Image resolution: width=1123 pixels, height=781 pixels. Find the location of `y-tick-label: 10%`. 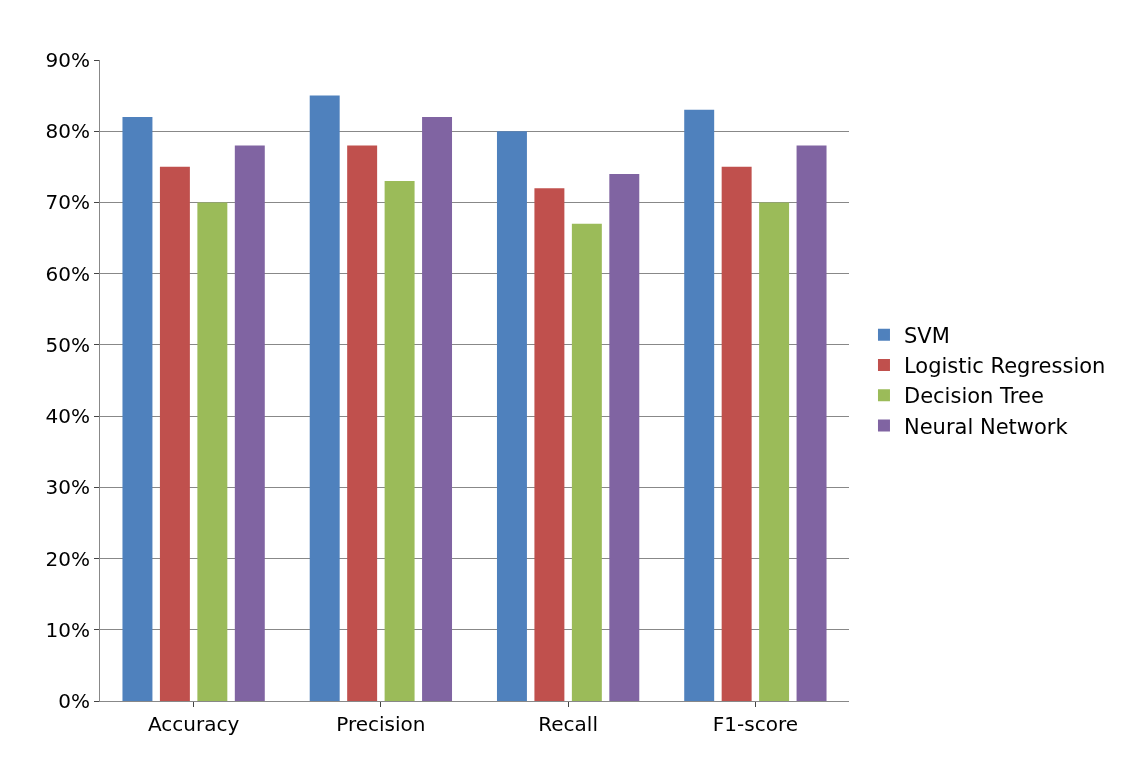

y-tick-label: 10% is located at coordinates (67, 629).